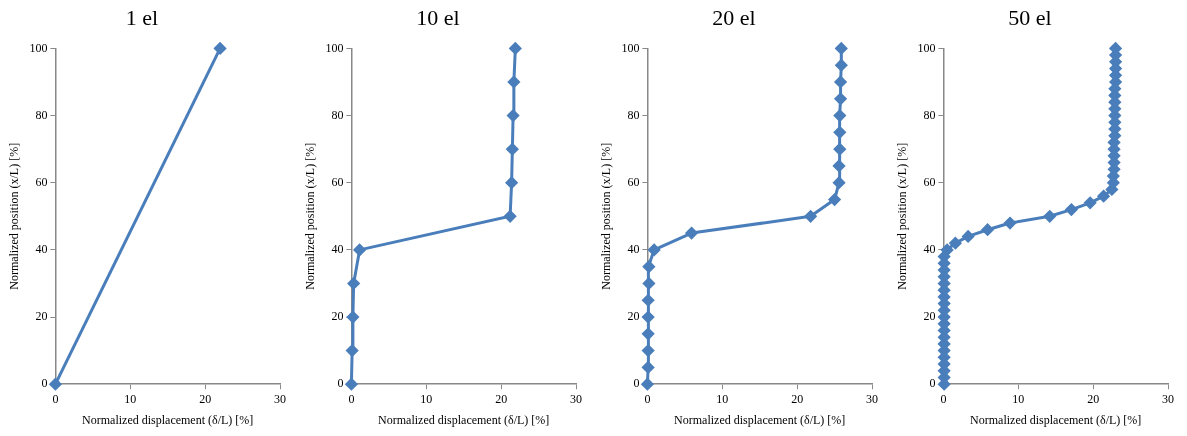 Image resolution: width=1187 pixels, height=436 pixels. What do you see at coordinates (142, 17) in the screenshot?
I see `chart-title: 1 el` at bounding box center [142, 17].